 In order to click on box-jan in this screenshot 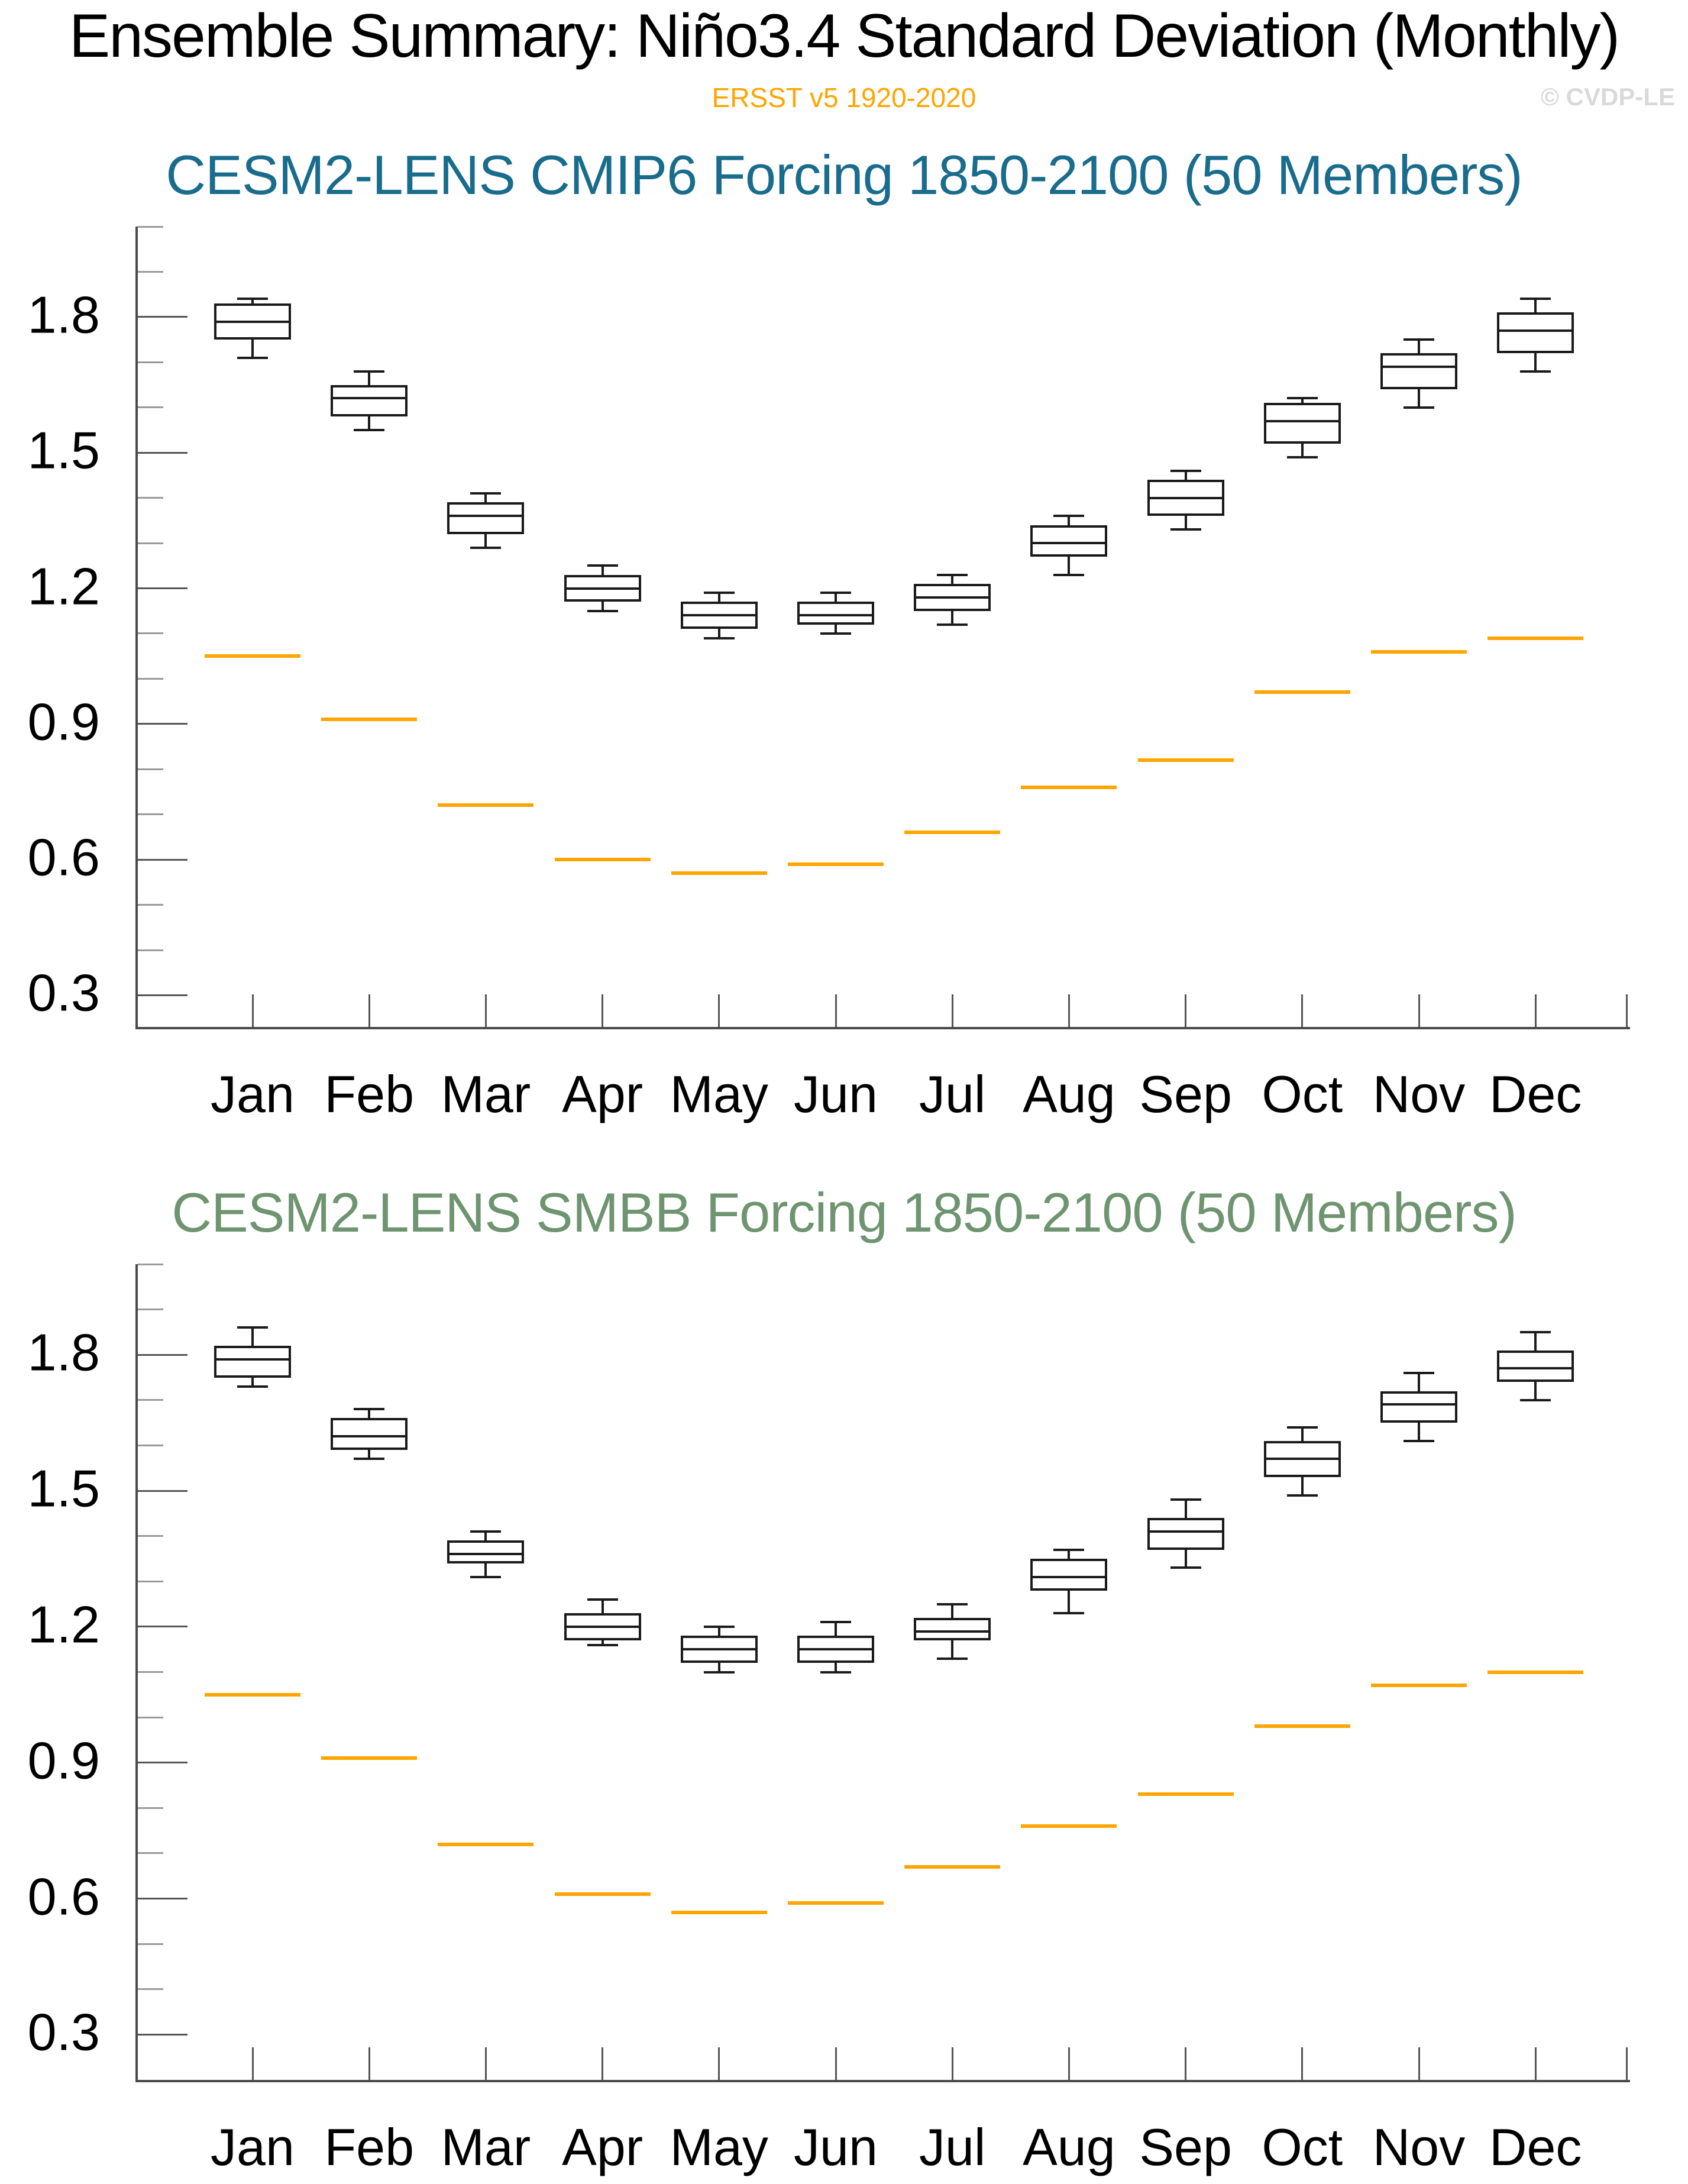, I will do `click(252, 1361)`.